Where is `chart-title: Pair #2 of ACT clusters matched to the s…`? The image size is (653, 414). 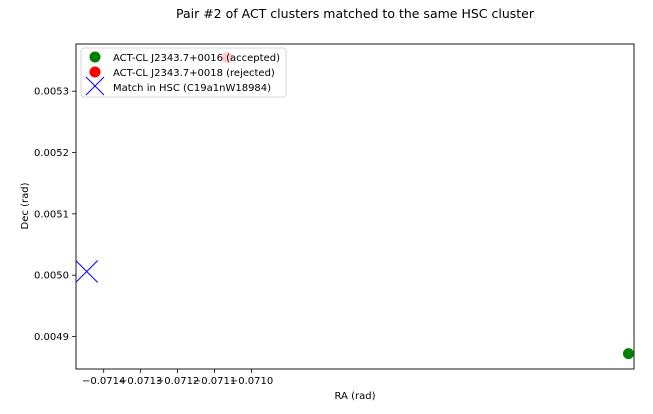
chart-title: Pair #2 of ACT clusters matched to the s… is located at coordinates (355, 13).